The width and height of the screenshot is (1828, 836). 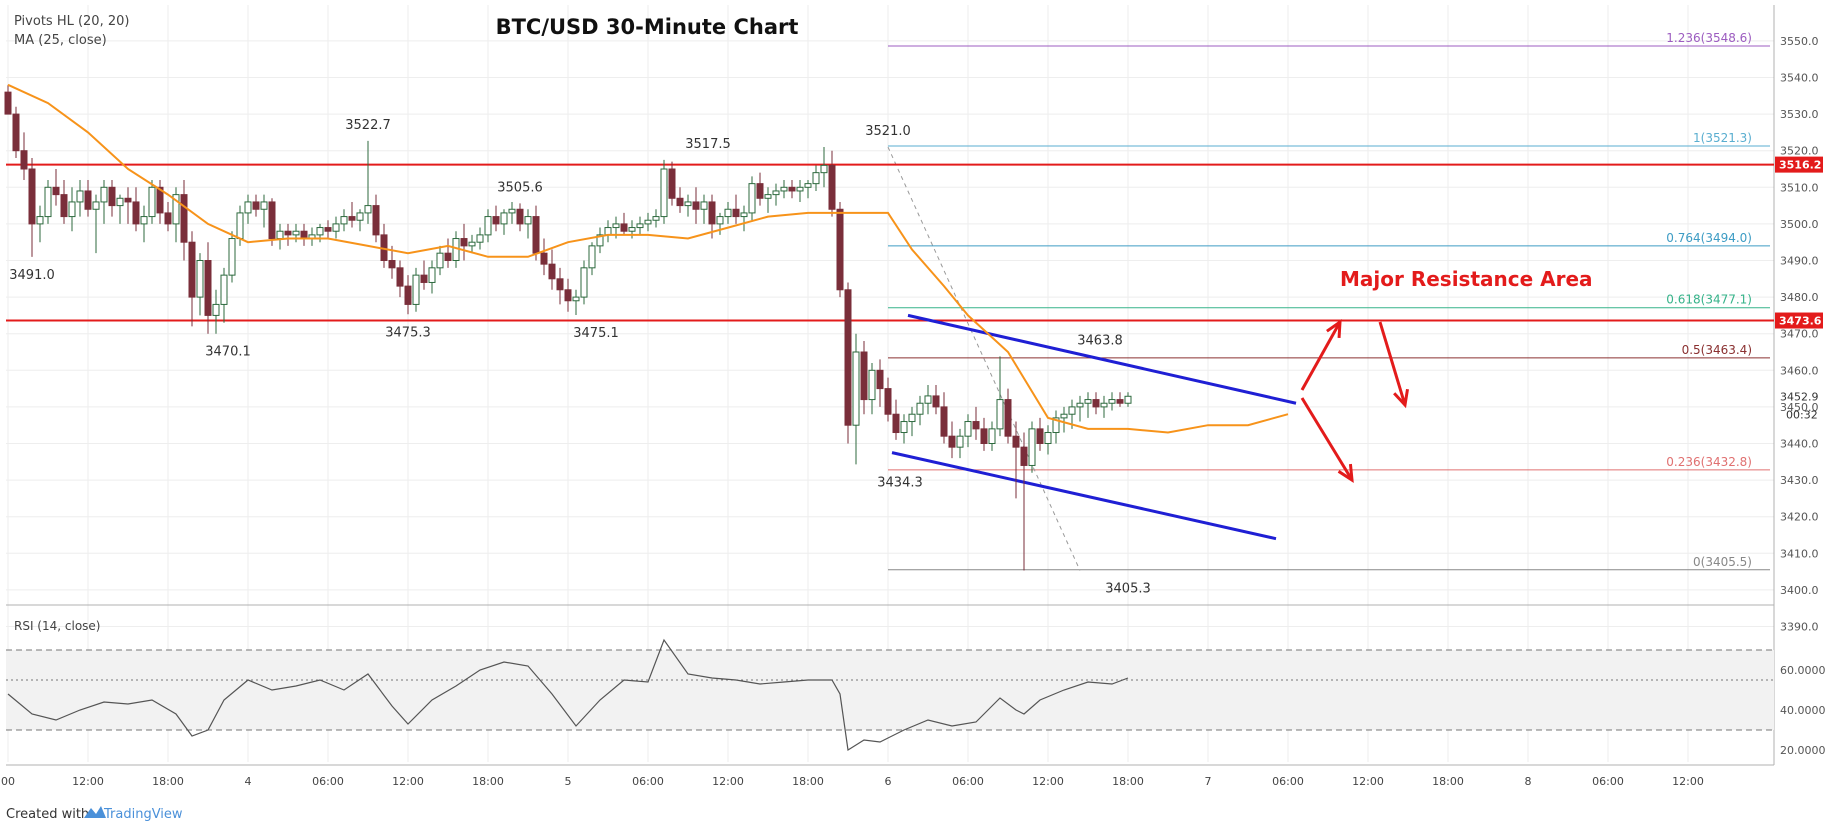 I want to click on price-tick-label: 3410.0, so click(x=1799, y=553).